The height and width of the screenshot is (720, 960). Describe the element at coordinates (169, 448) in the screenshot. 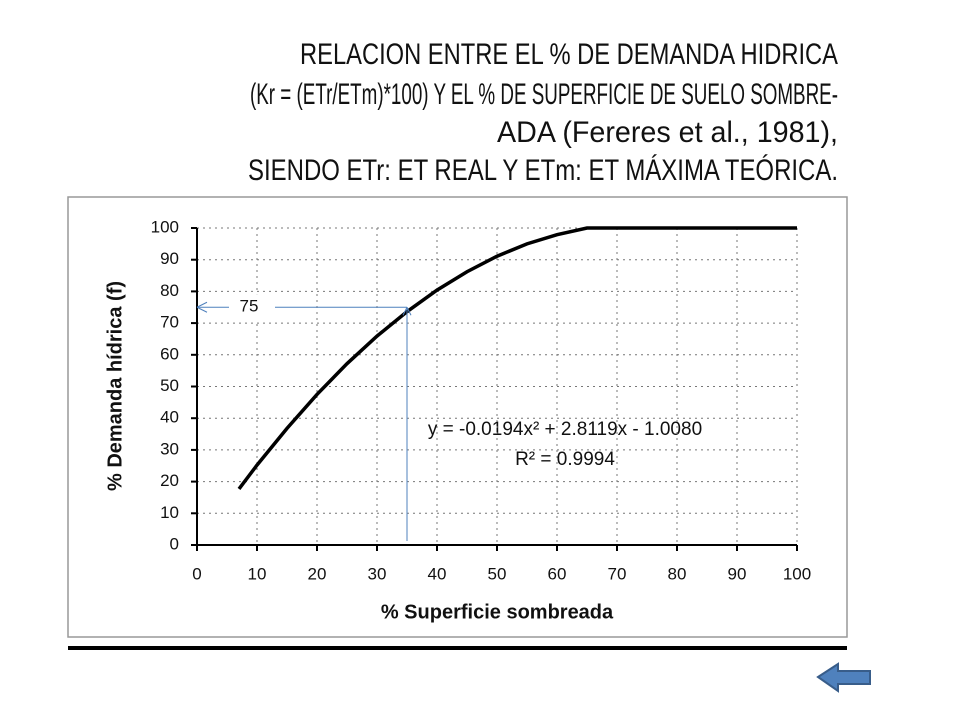

I see `y-tick-label: 30` at that location.